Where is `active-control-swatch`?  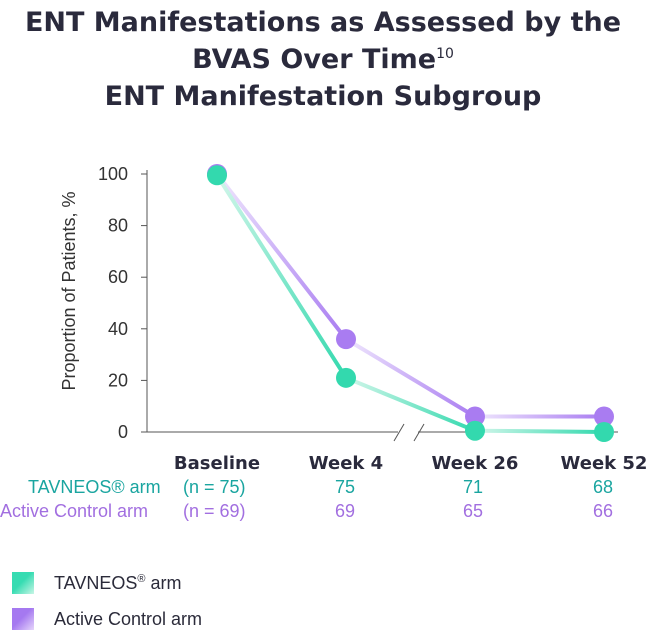
active-control-swatch is located at coordinates (23, 619).